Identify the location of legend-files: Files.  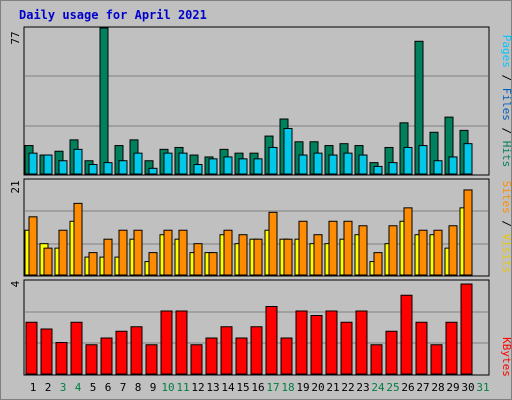
(506, 104).